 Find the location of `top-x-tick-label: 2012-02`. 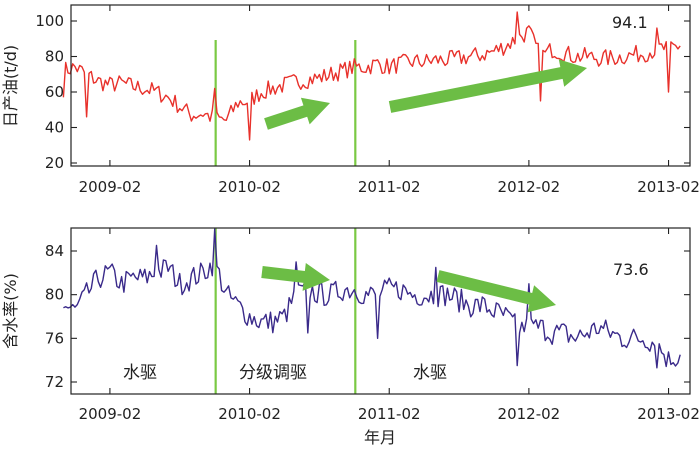

top-x-tick-label: 2012-02 is located at coordinates (529, 187).